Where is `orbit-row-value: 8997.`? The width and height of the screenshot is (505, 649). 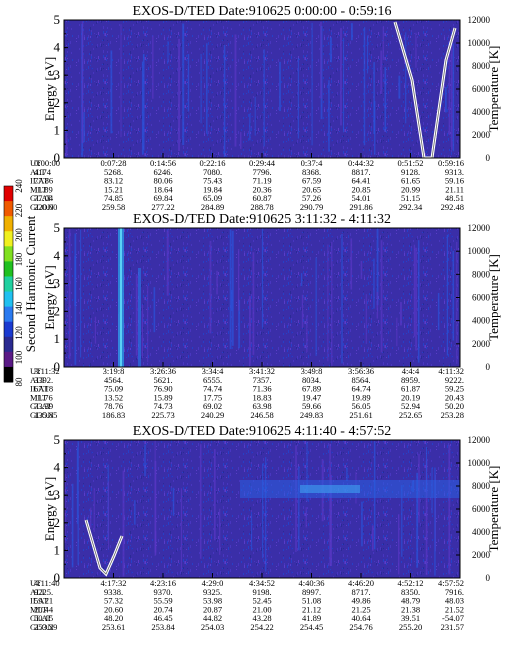 orbit-row-value: 8997. is located at coordinates (311, 592).